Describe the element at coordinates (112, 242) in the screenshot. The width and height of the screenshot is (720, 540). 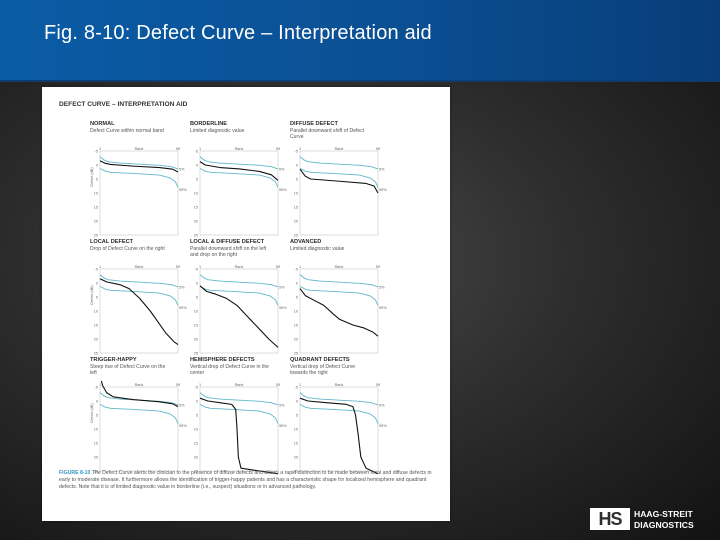
I see `panel-title: LOCAL DEFECT` at that location.